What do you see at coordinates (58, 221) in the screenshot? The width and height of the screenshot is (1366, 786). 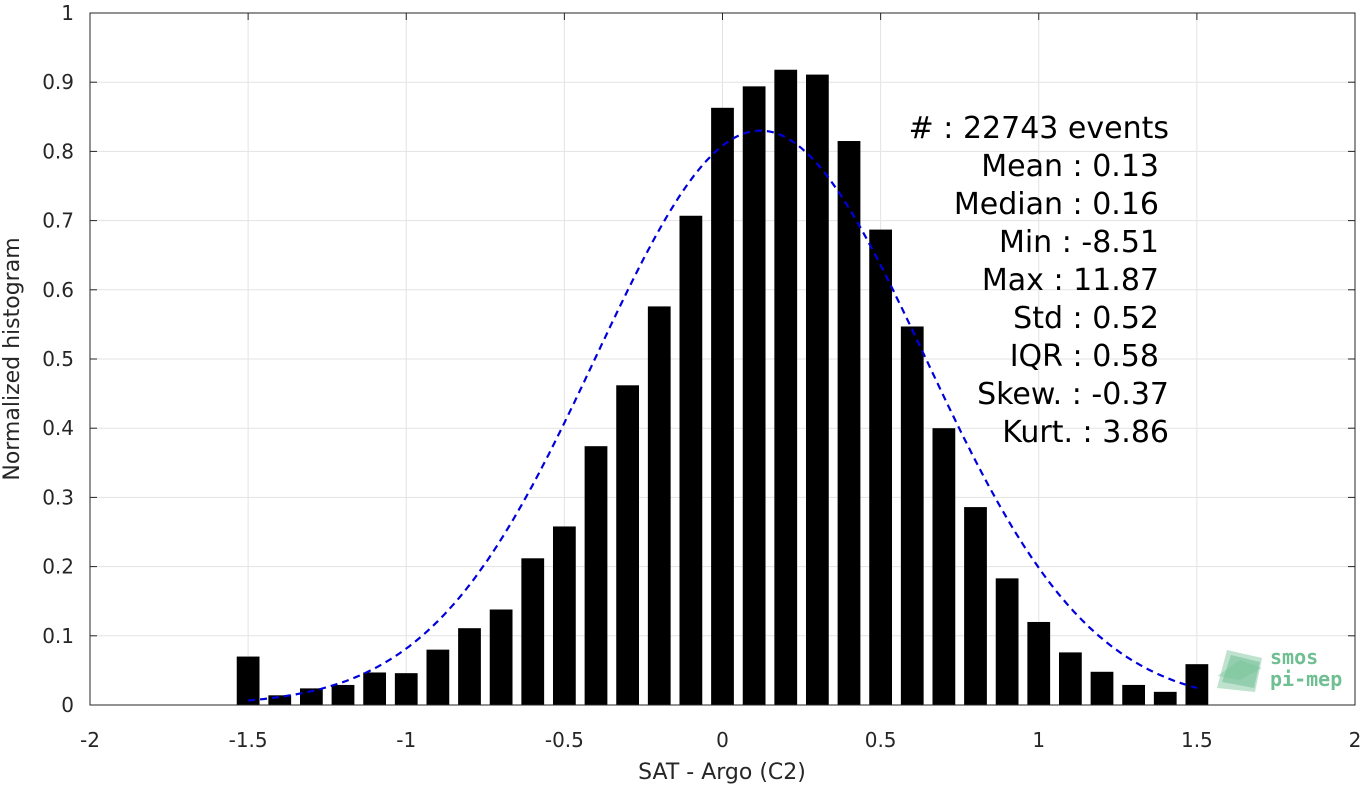 I see `y-tick-label: 0.7` at bounding box center [58, 221].